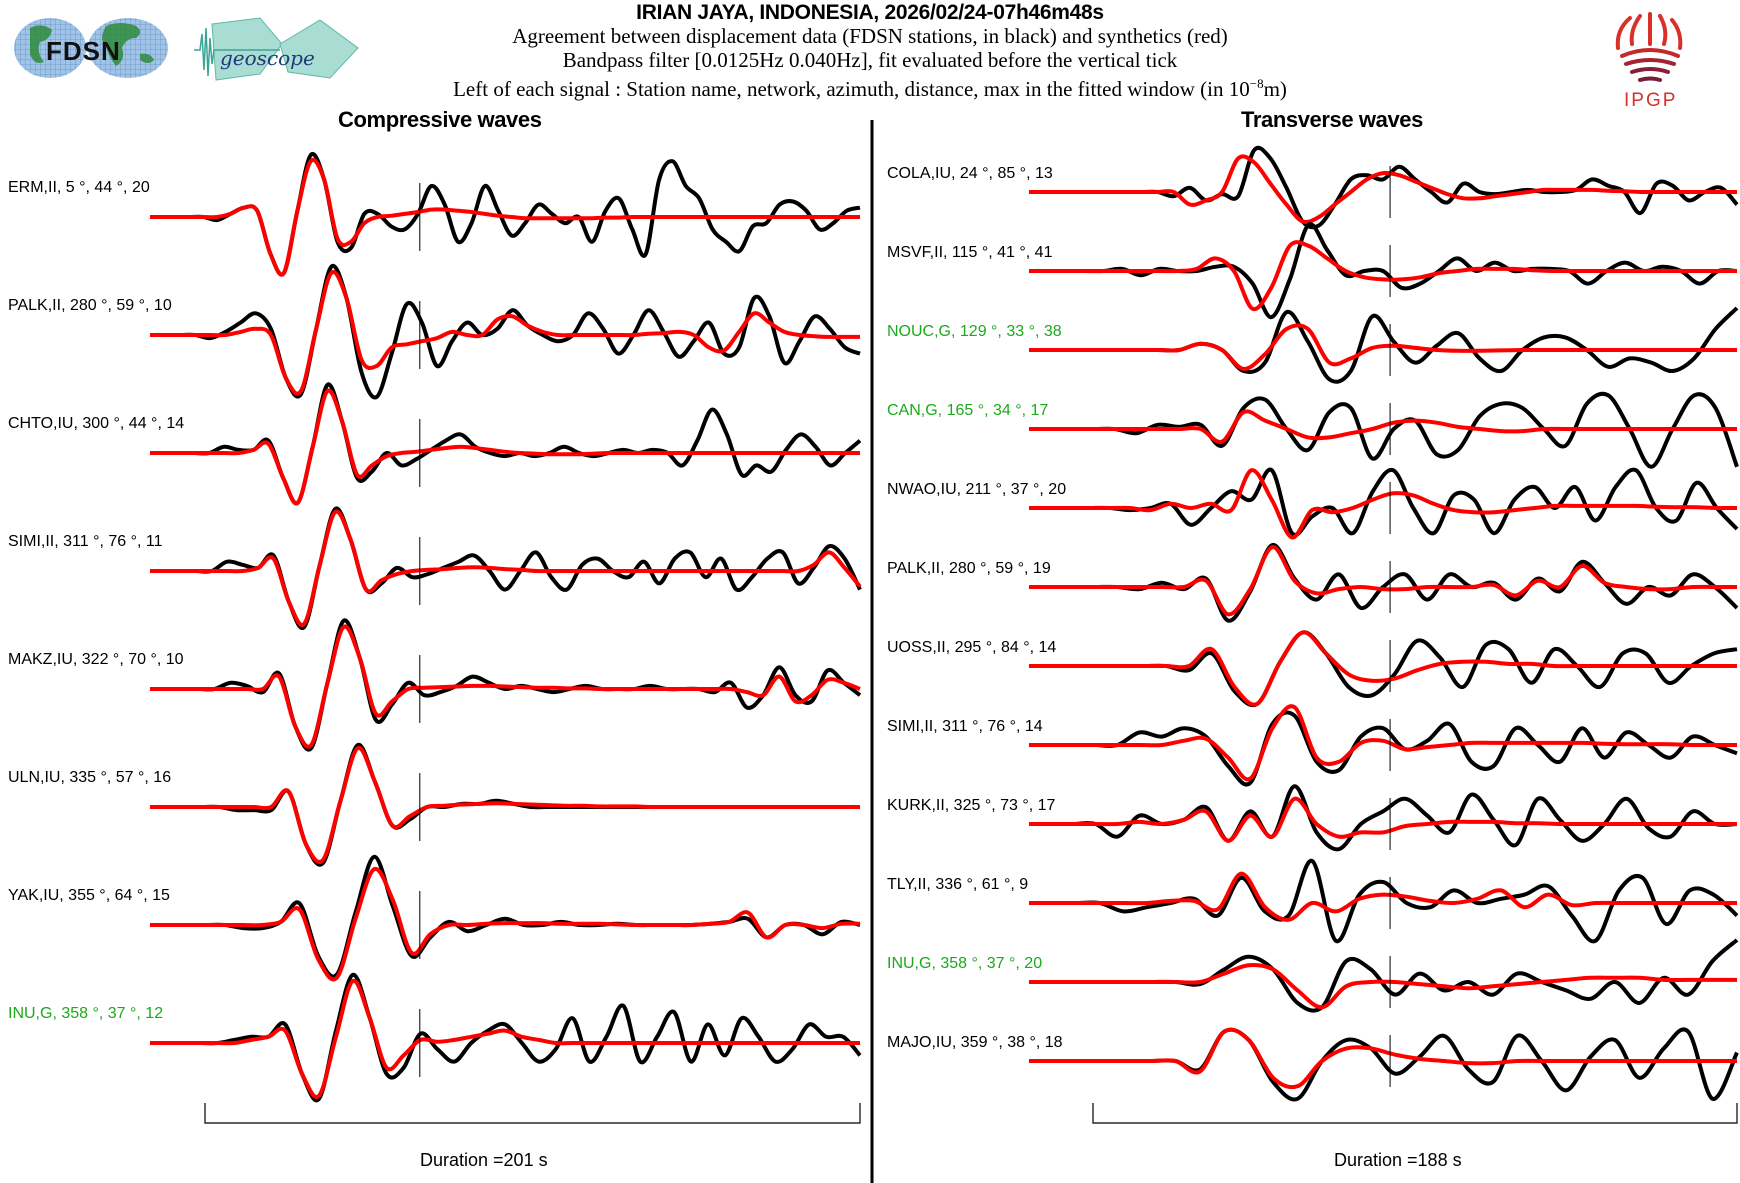  I want to click on geoscope-logo: geoscope, so click(275, 50).